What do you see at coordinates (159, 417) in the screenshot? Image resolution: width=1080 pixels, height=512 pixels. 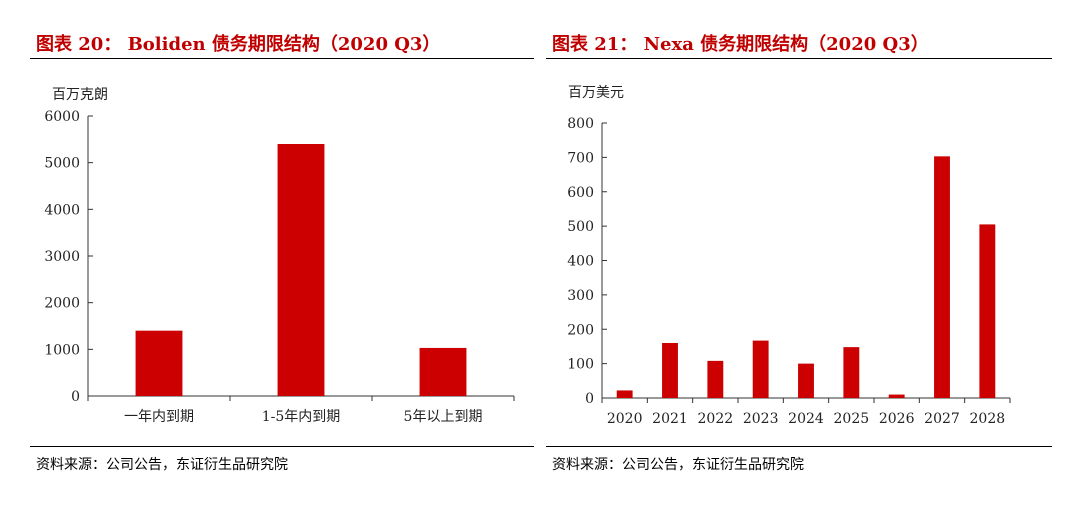 I see `x-tick-label: 一年内到期` at bounding box center [159, 417].